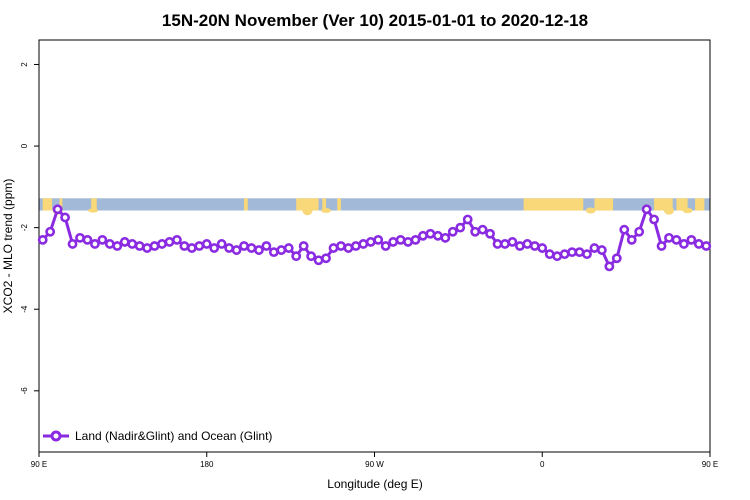  What do you see at coordinates (24, 309) in the screenshot?
I see `y-tick-label: -4` at bounding box center [24, 309].